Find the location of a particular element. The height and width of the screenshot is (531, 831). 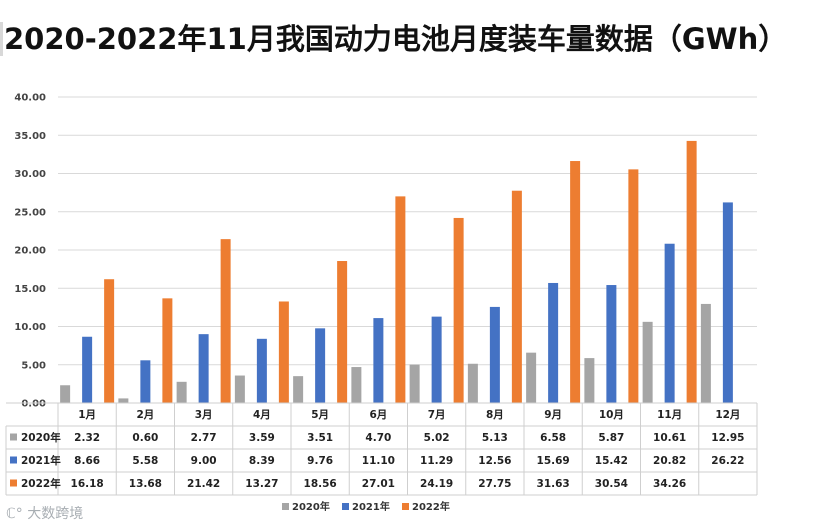

data-label: 27.75 is located at coordinates (494, 484).